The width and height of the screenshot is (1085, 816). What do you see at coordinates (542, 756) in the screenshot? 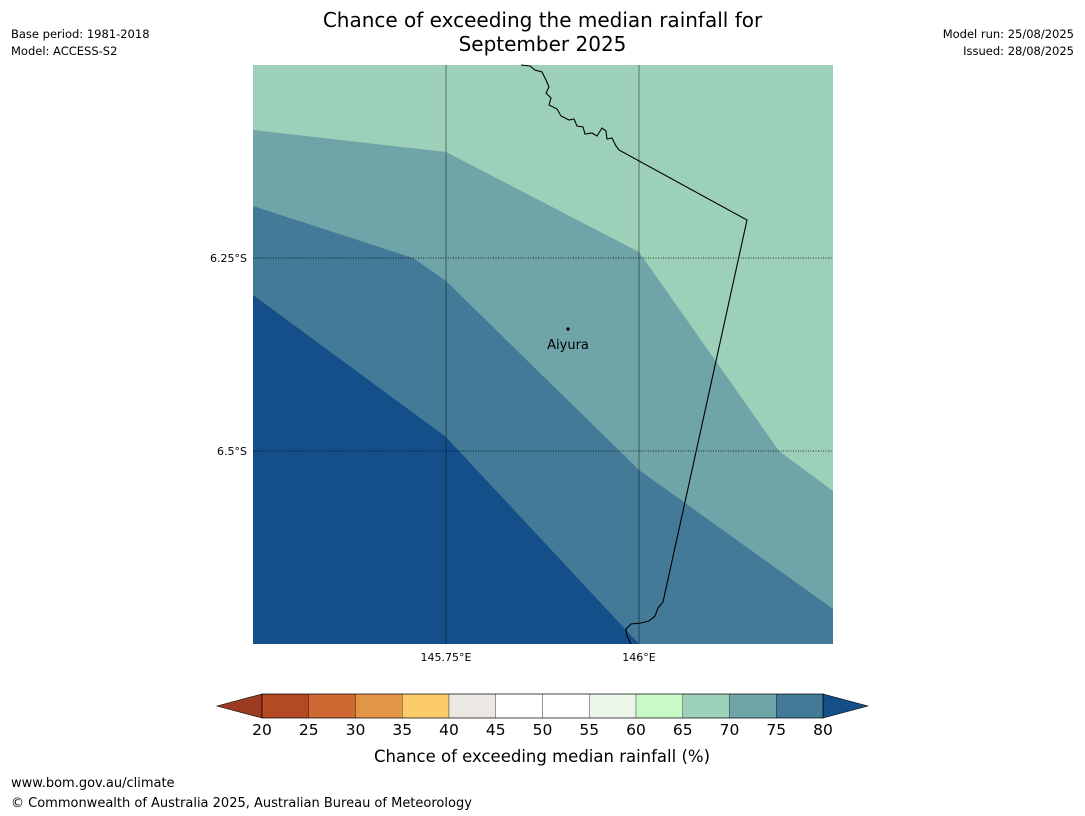
I see `colorbar-caption: Chance of exceeding median rainfall (%)` at bounding box center [542, 756].